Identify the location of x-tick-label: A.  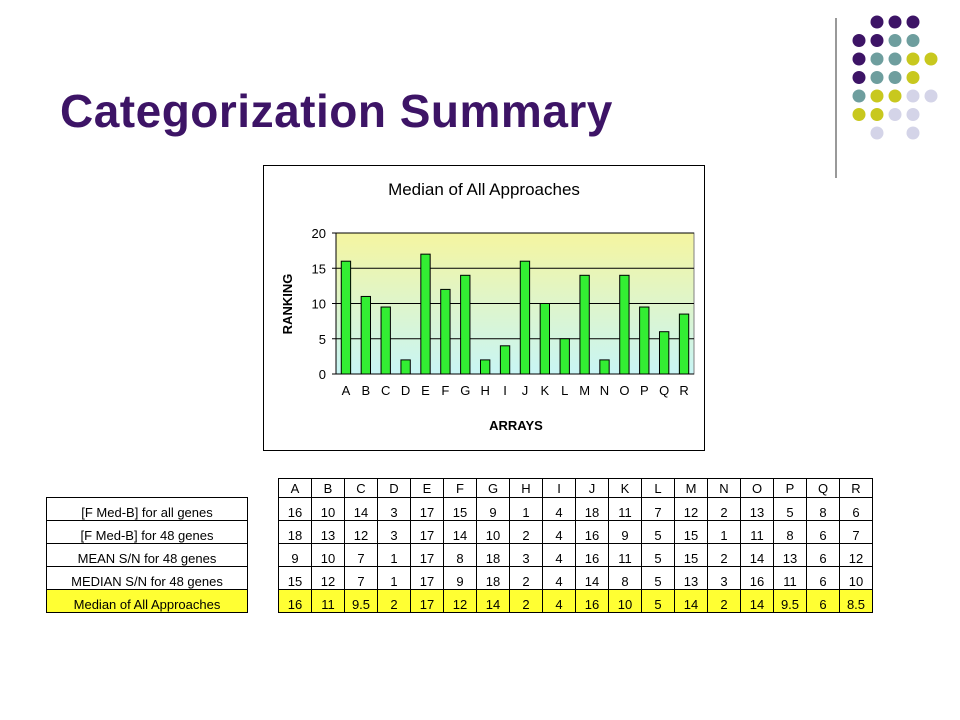
(346, 390).